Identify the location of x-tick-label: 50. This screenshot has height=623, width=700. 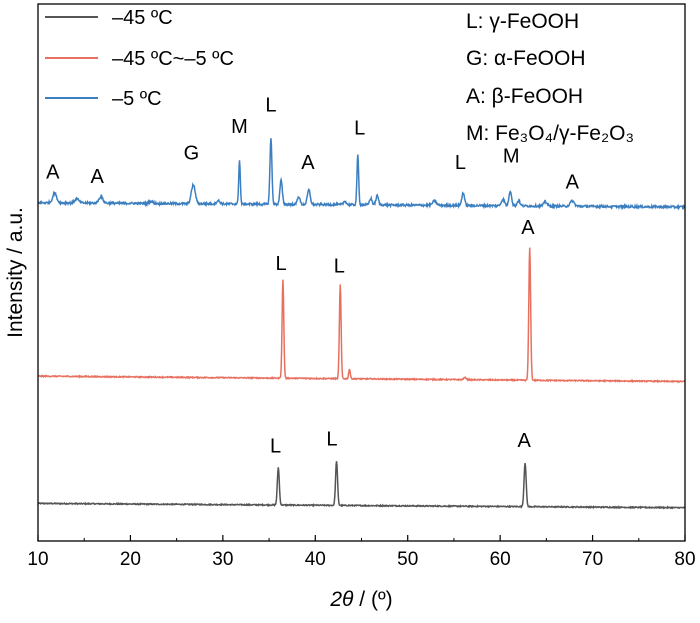
(407, 559).